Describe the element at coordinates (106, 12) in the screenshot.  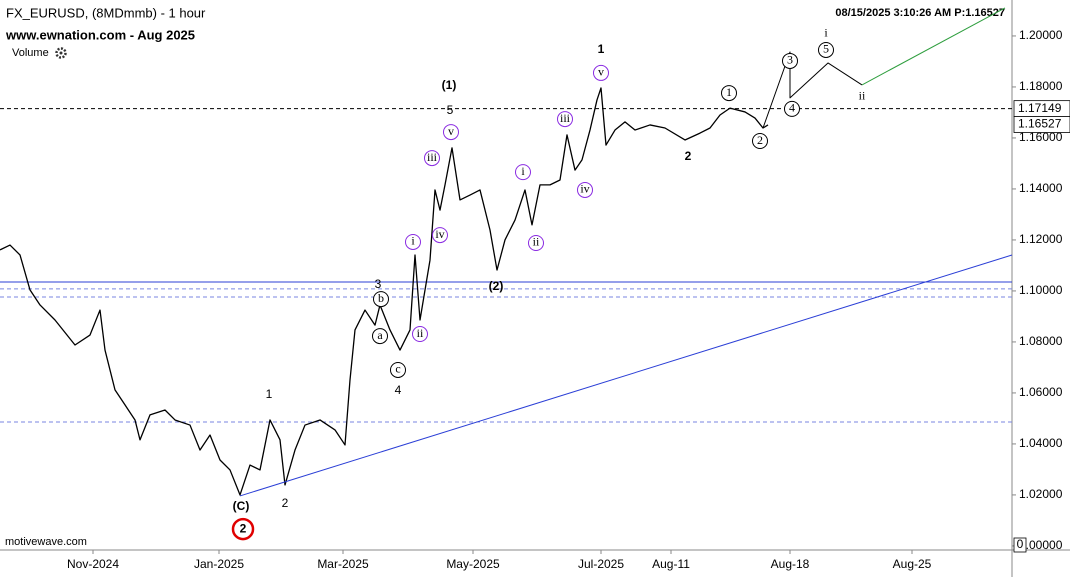
I see `chart-title: FX_EURUSD, (8MDmmb) - 1 hour` at that location.